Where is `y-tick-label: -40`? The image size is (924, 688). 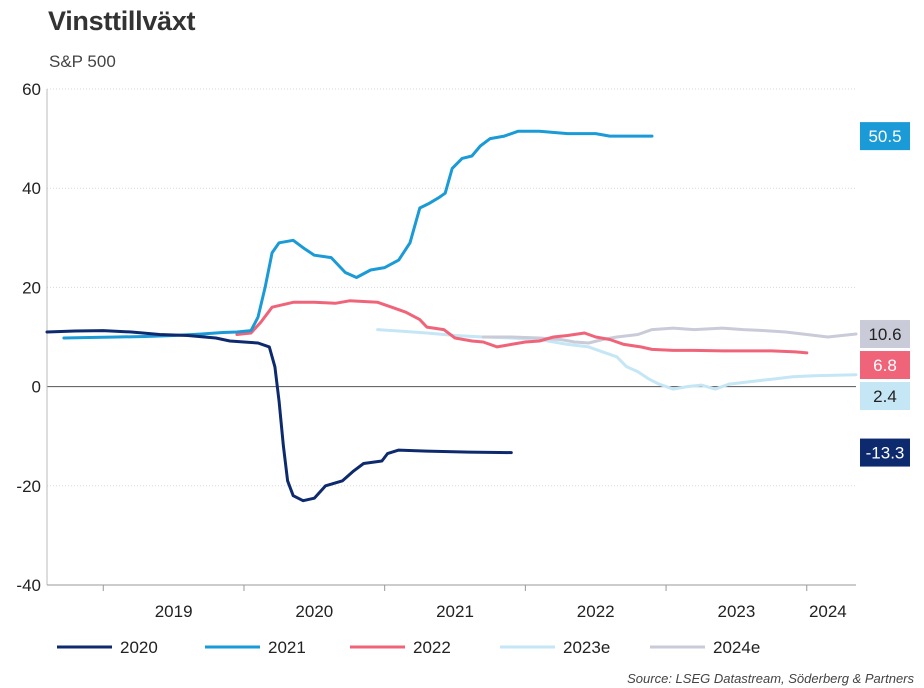
y-tick-label: -40 is located at coordinates (28, 585).